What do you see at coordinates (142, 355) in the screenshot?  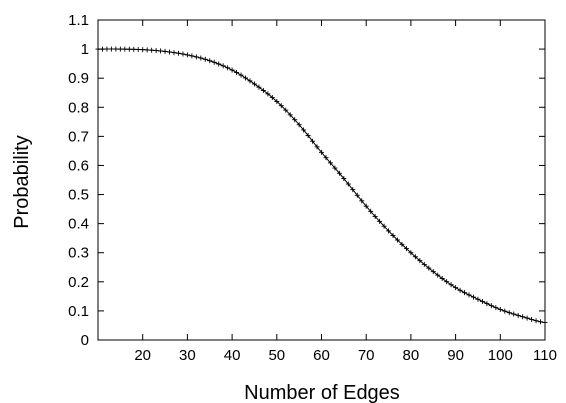 I see `x-tick-label: 20` at bounding box center [142, 355].